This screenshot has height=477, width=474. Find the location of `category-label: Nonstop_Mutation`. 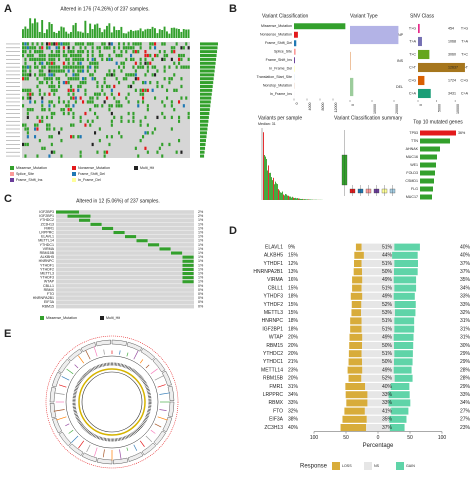

category-label: Nonstop_Mutation is located at coordinates (277, 86).